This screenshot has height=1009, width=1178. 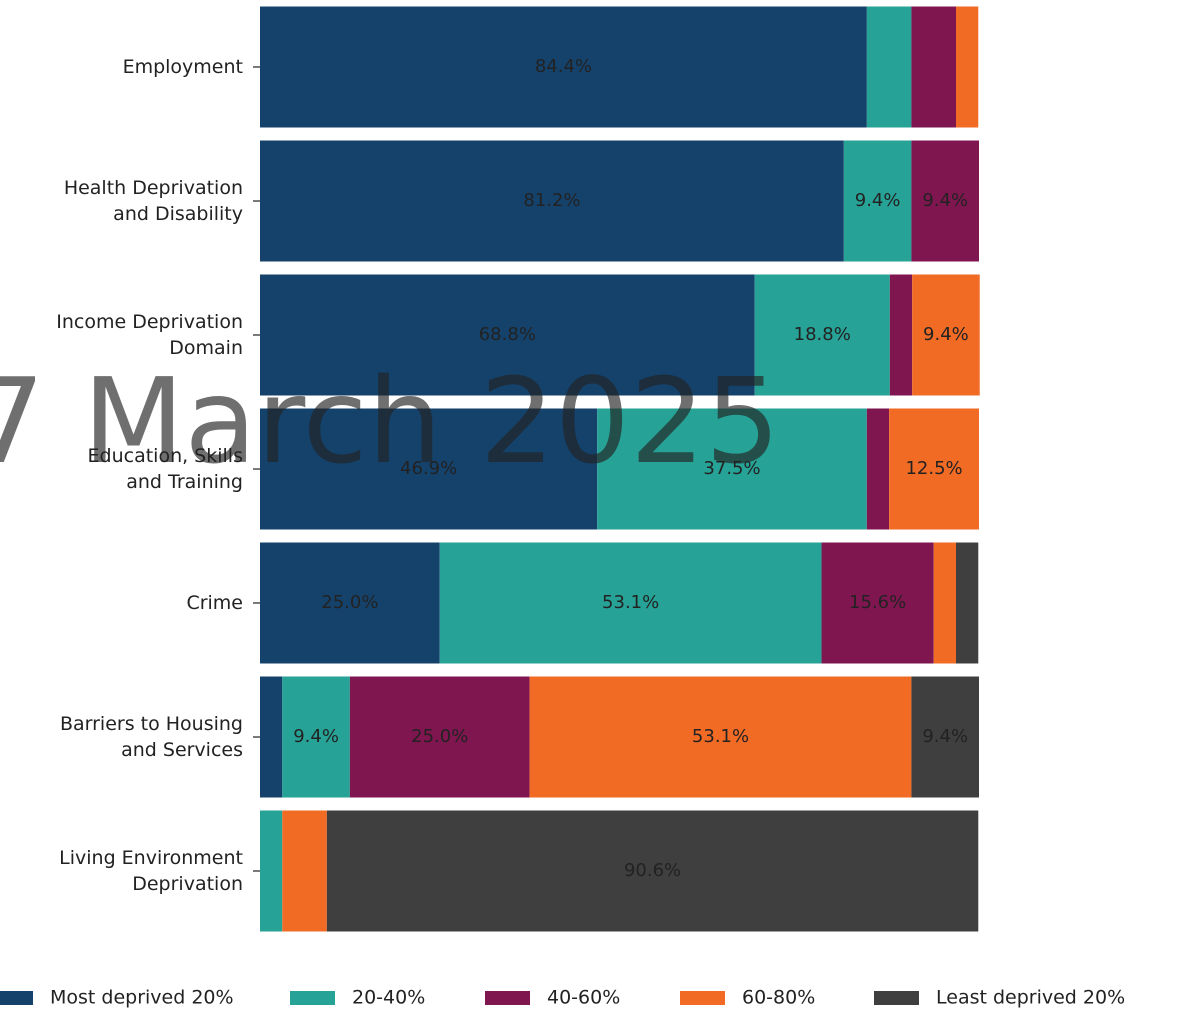 I want to click on value-label: 81.2%, so click(x=551, y=200).